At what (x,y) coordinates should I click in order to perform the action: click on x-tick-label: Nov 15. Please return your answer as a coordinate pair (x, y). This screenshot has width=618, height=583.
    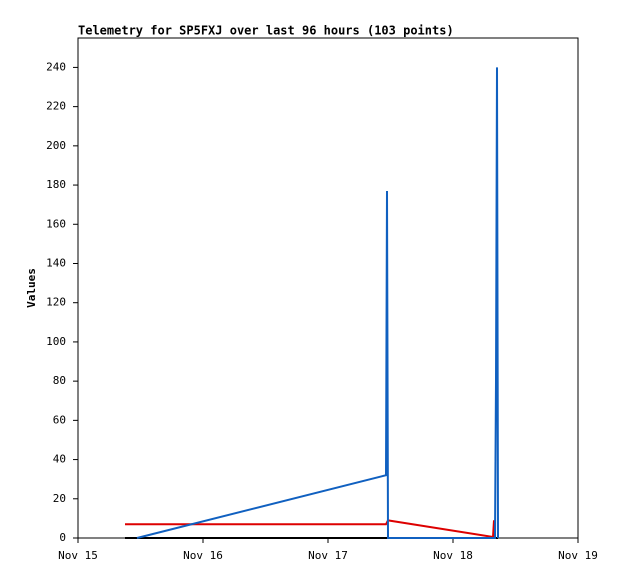
    Looking at the image, I should click on (78, 555).